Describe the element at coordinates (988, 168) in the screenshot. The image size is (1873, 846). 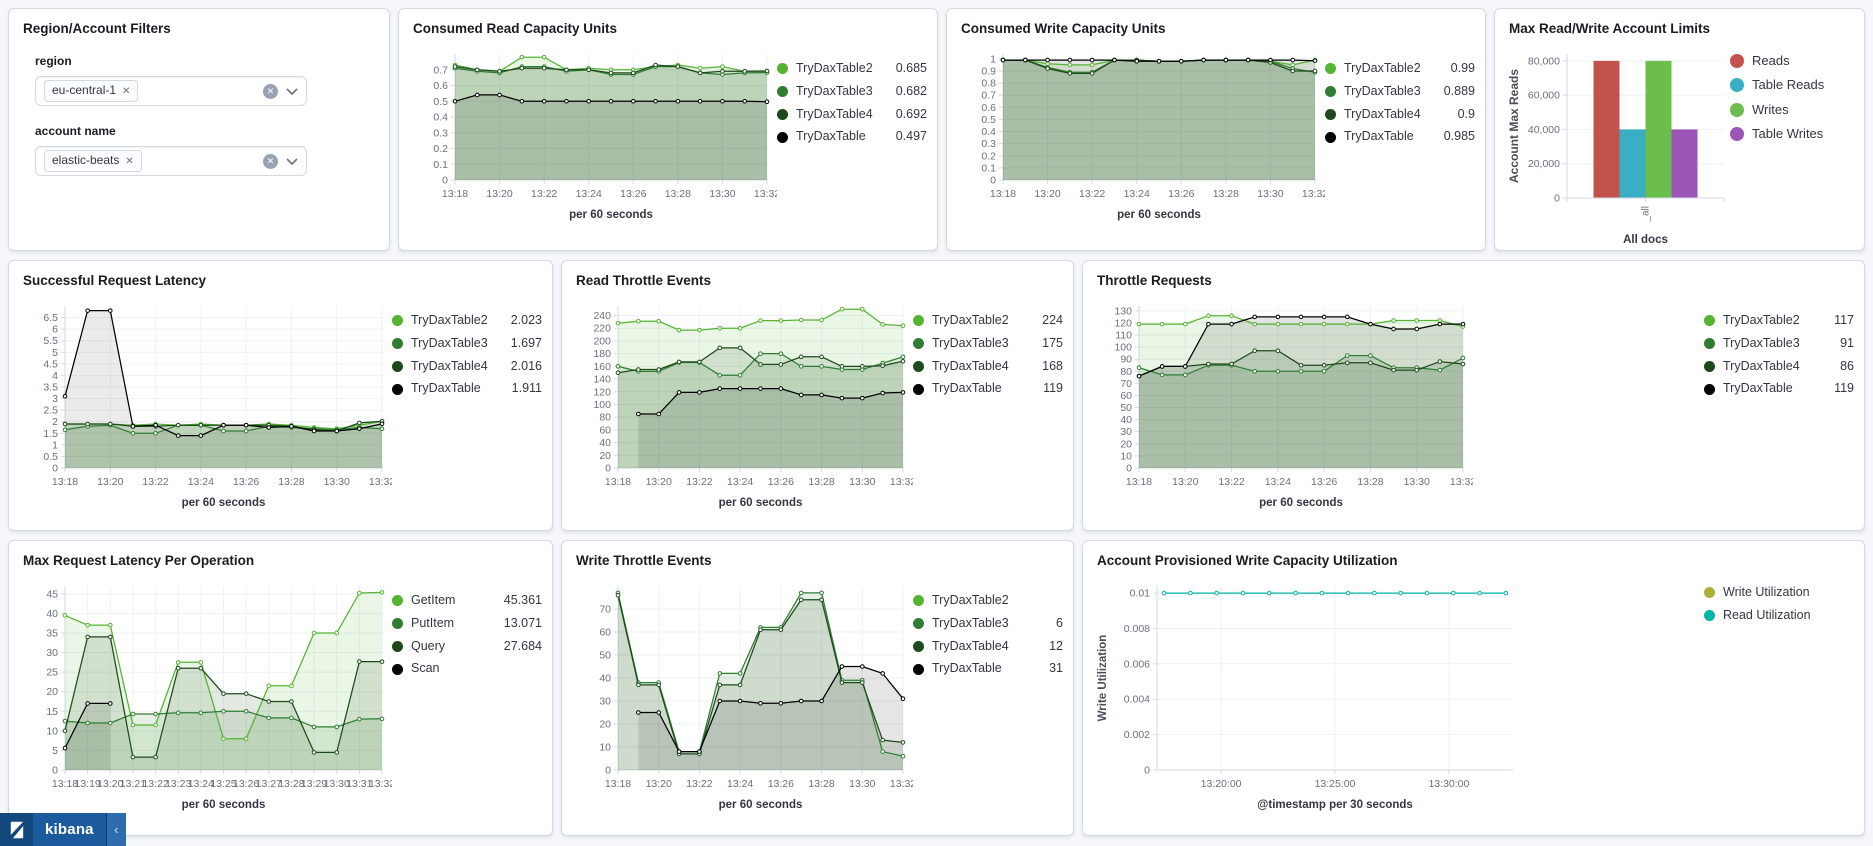
I see `svg-text: 0.1` at that location.